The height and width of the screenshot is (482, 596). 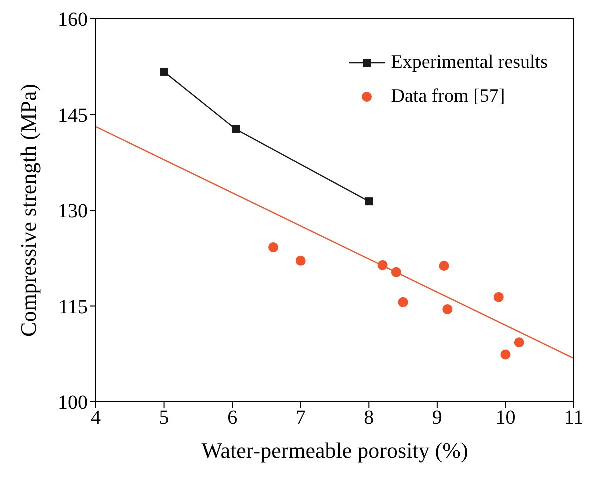 What do you see at coordinates (469, 63) in the screenshot?
I see `legend-label: Experimental results` at bounding box center [469, 63].